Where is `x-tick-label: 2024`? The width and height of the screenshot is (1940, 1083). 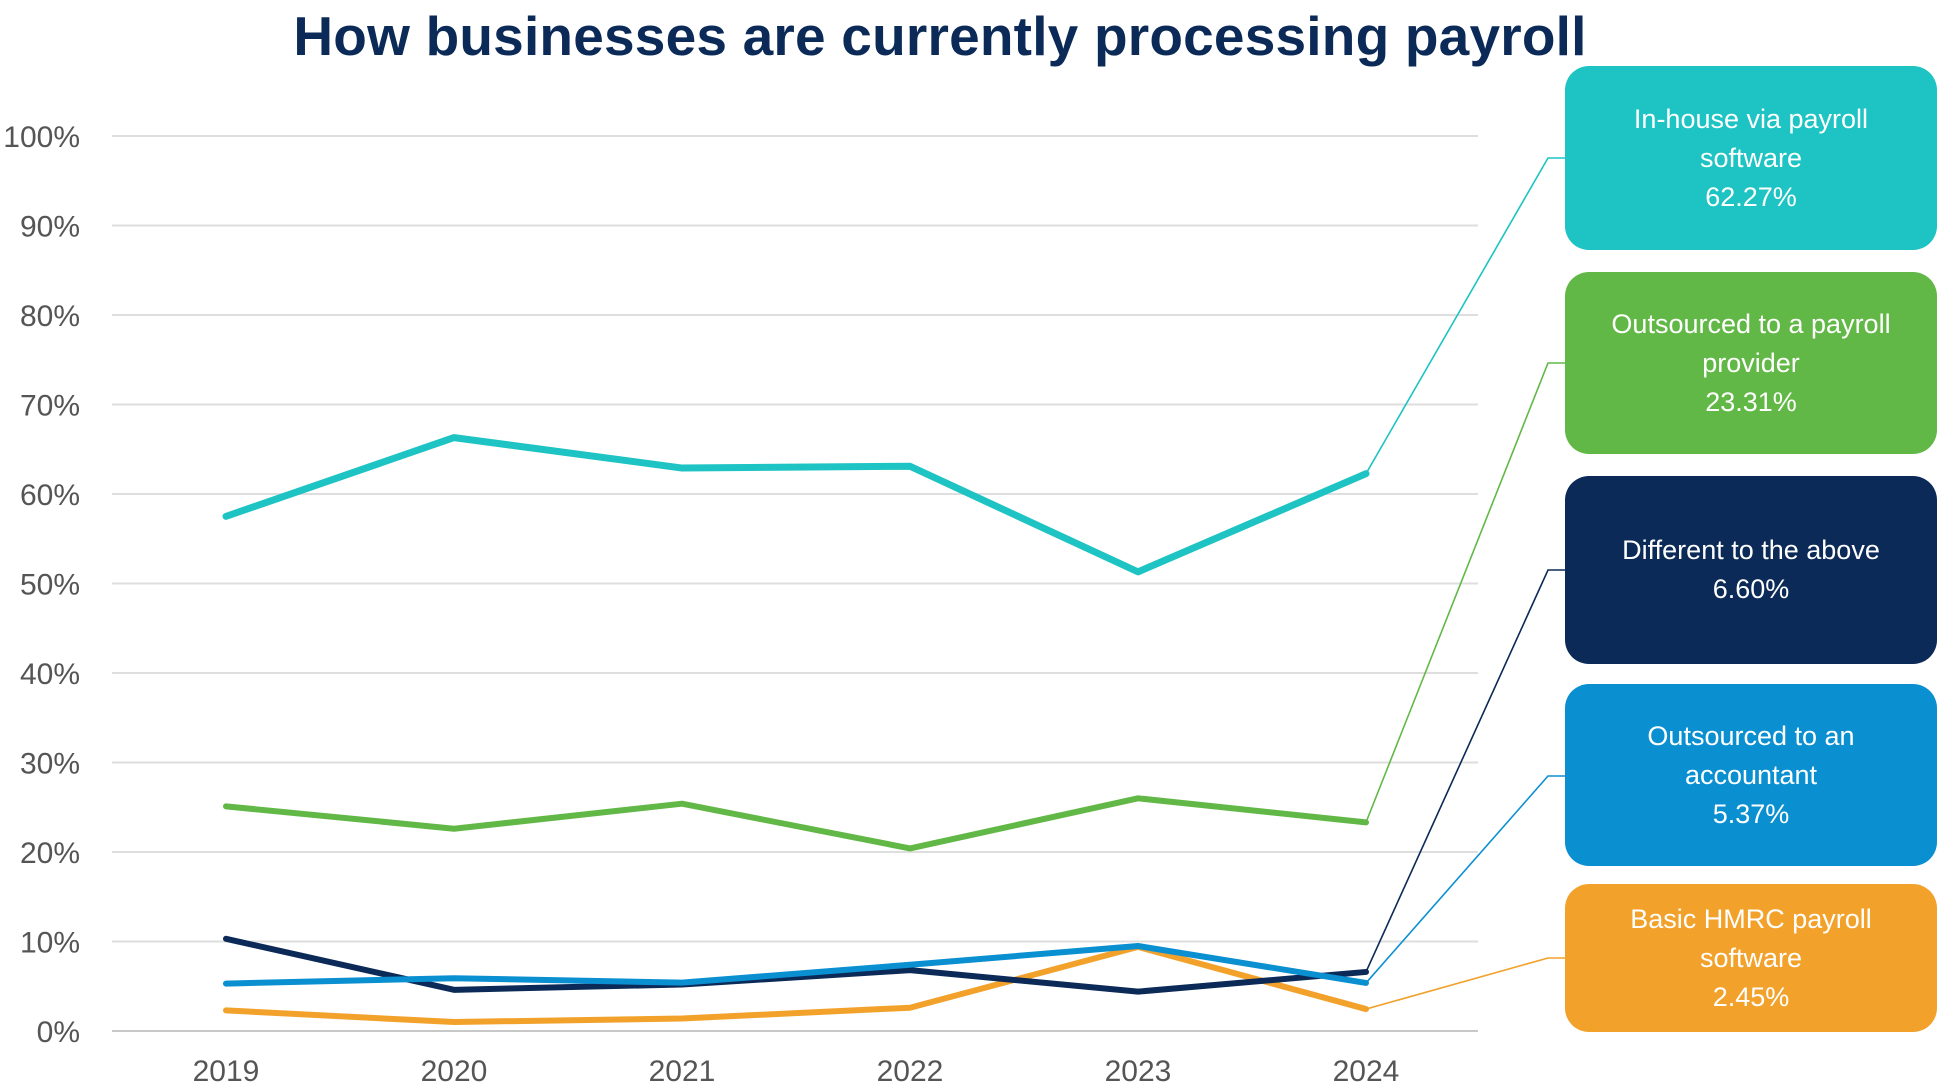 x-tick-label: 2024 is located at coordinates (1366, 1069).